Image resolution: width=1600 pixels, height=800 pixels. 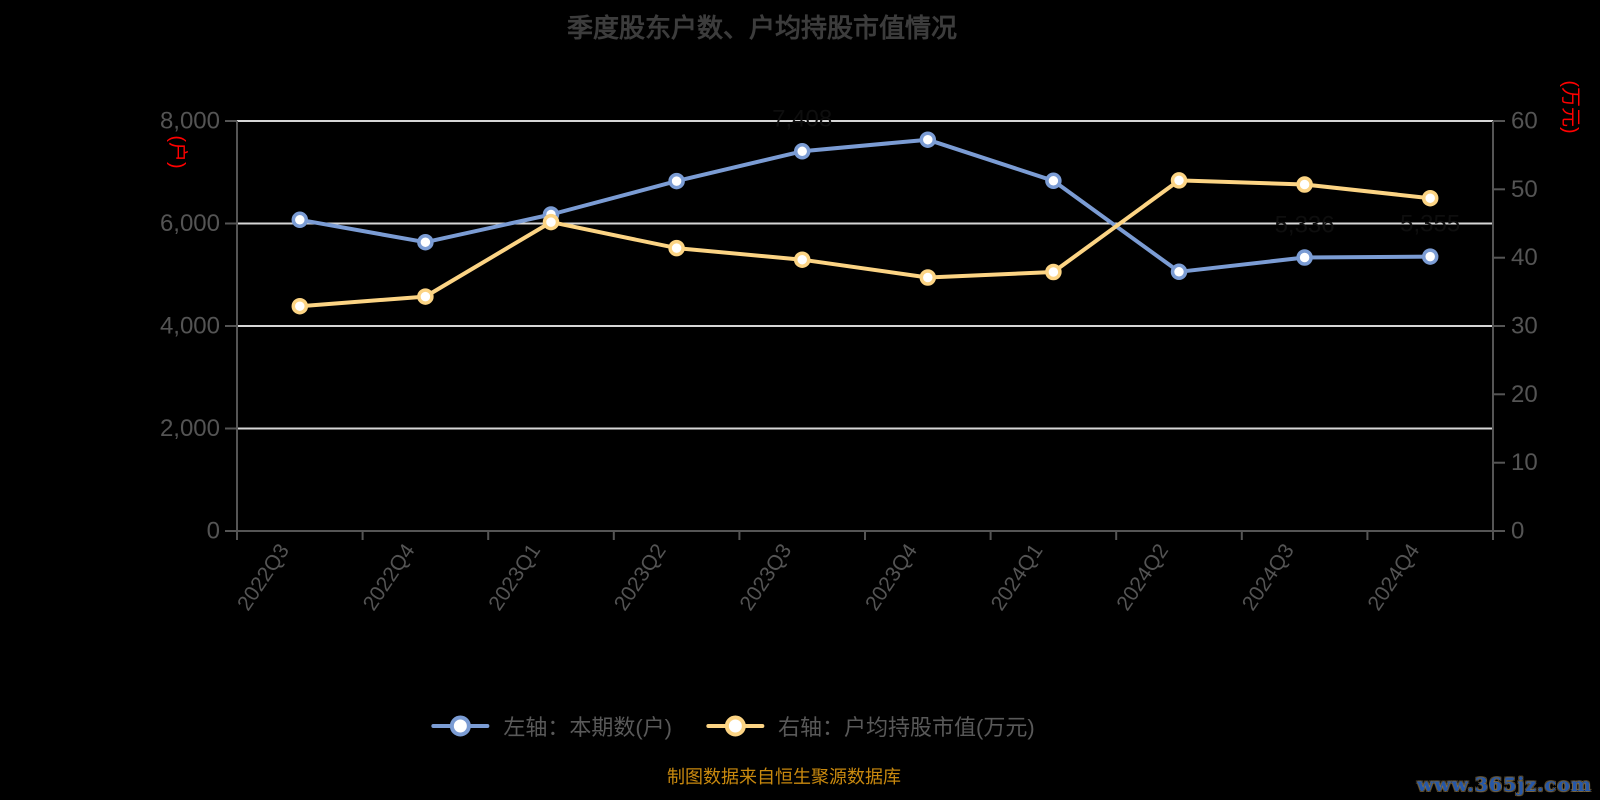 What do you see at coordinates (1570, 106) in the screenshot?
I see `right-axis-unit-label: (万元)` at bounding box center [1570, 106].